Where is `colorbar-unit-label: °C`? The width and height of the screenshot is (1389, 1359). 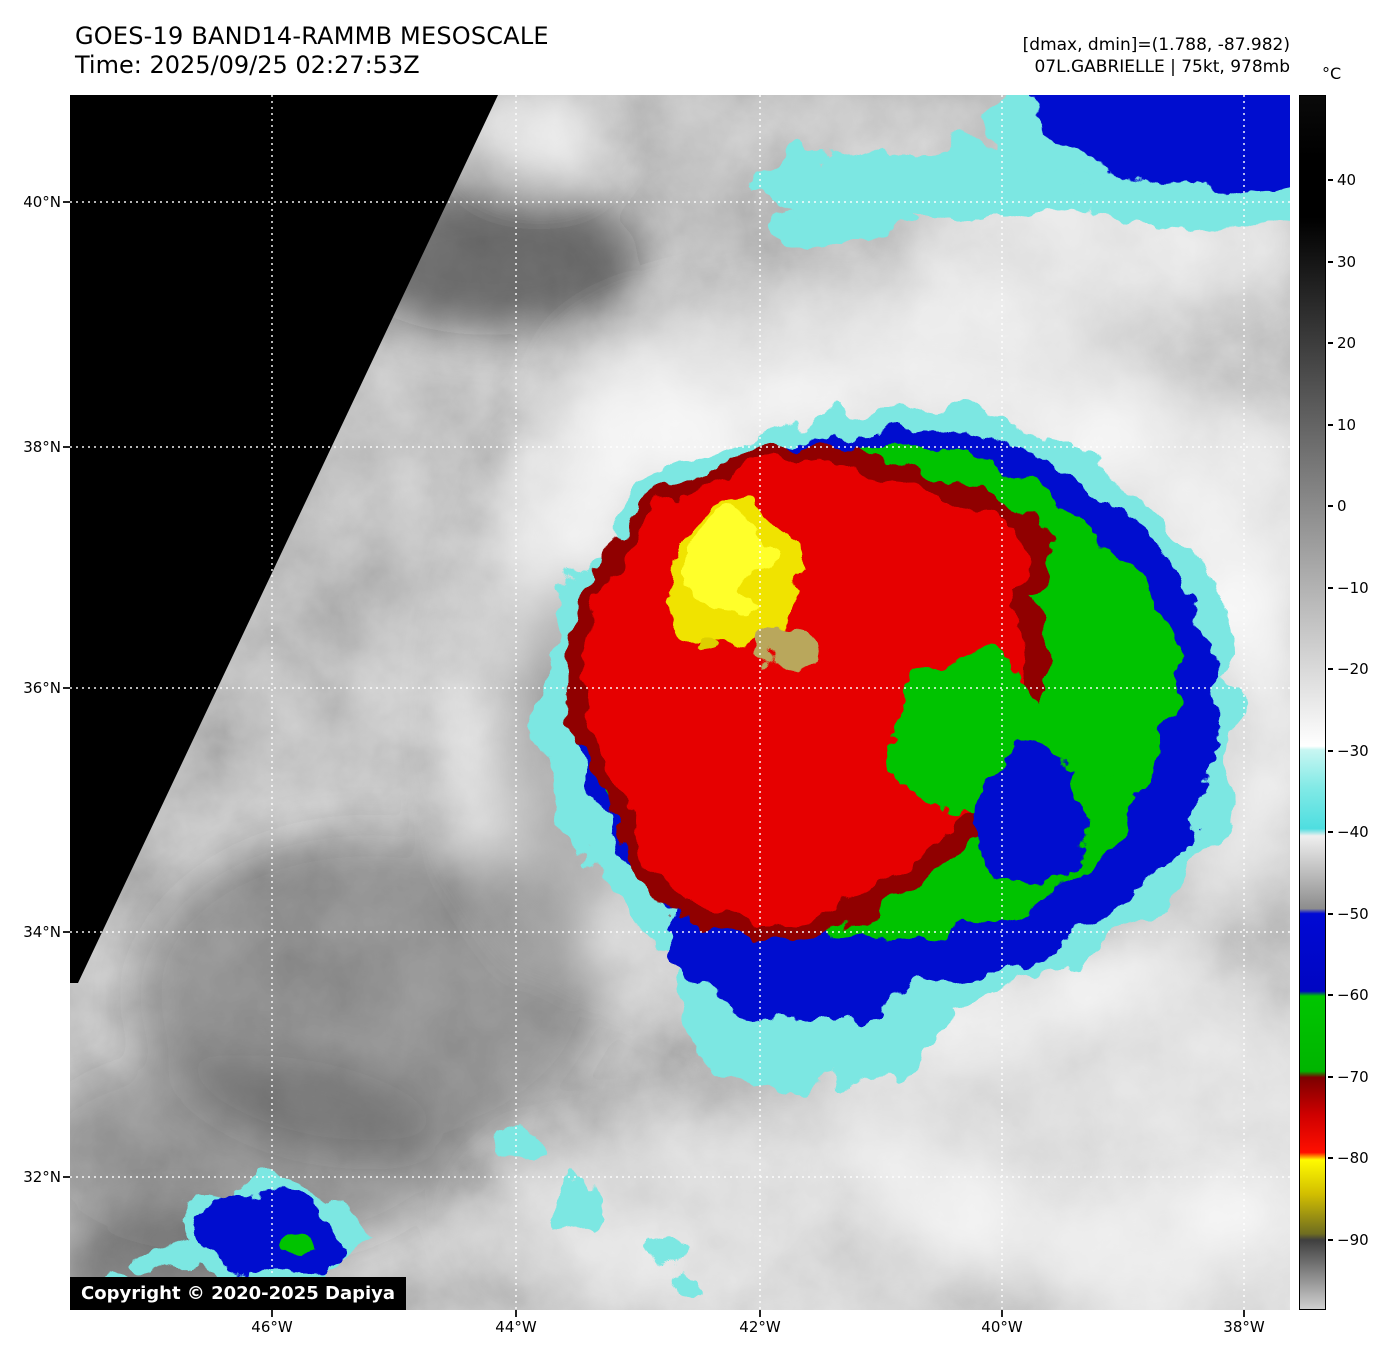 colorbar-unit-label: °C is located at coordinates (1332, 73).